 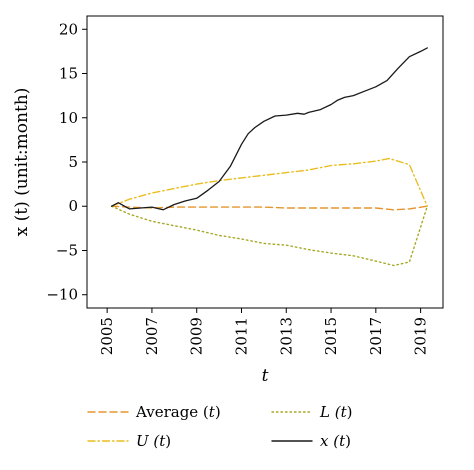 I want to click on x-tick-label: 2013, so click(x=286, y=336).